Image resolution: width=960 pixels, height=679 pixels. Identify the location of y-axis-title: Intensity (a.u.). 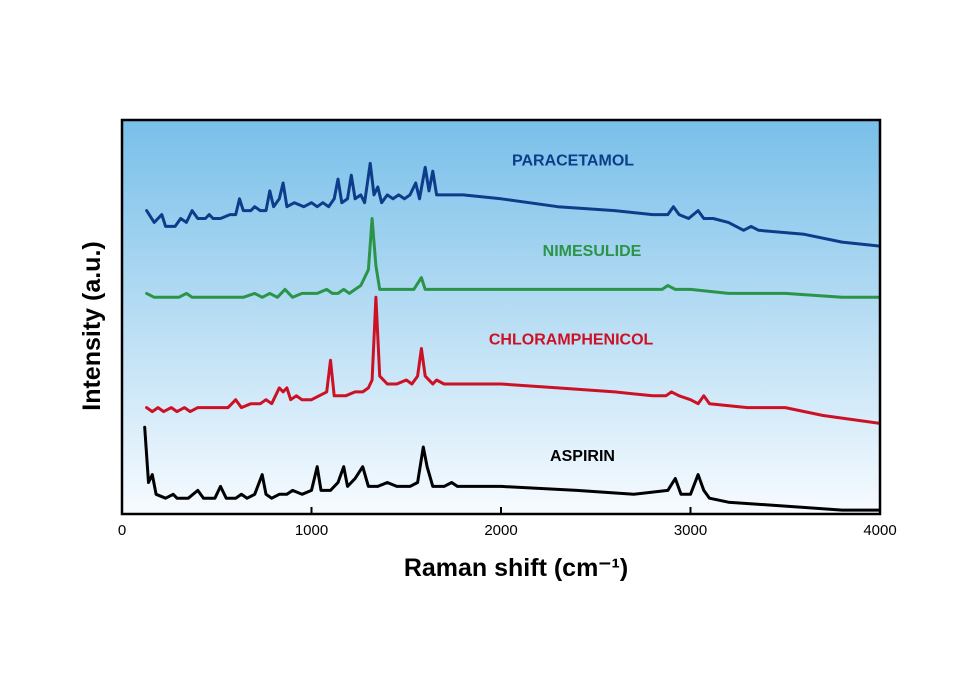
(92, 325).